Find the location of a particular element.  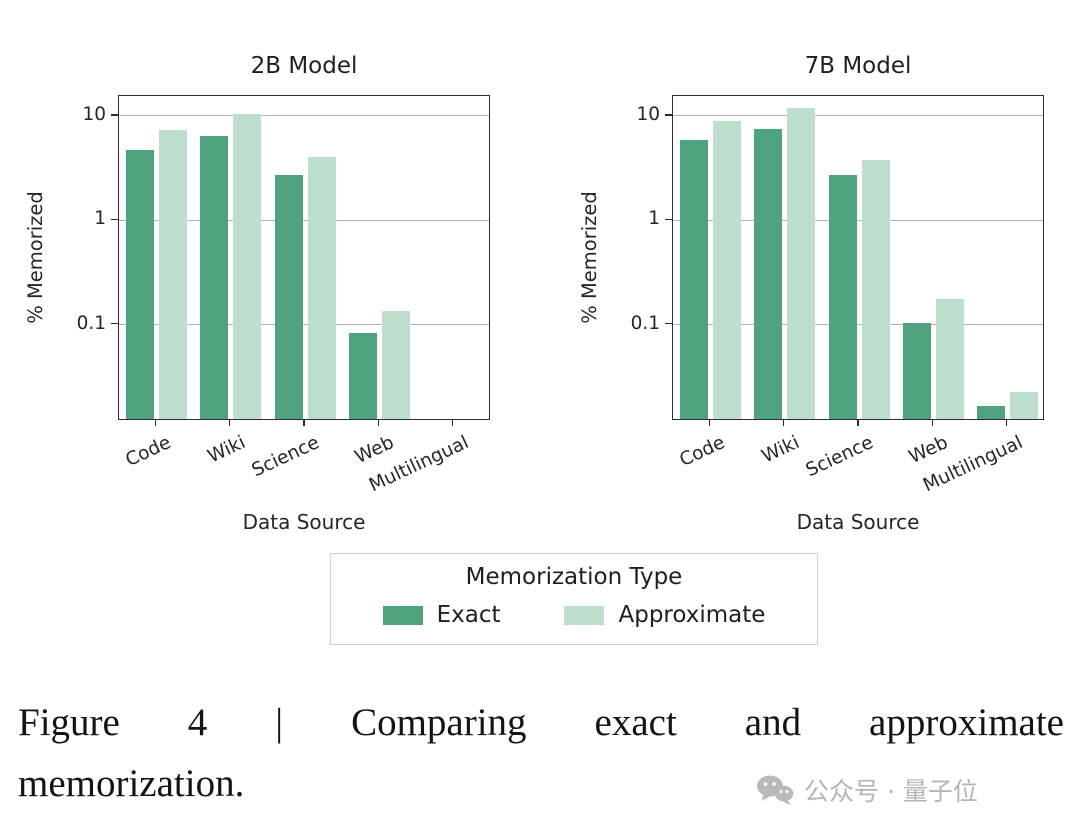

legend-items: Exact Approximate is located at coordinates (574, 615).